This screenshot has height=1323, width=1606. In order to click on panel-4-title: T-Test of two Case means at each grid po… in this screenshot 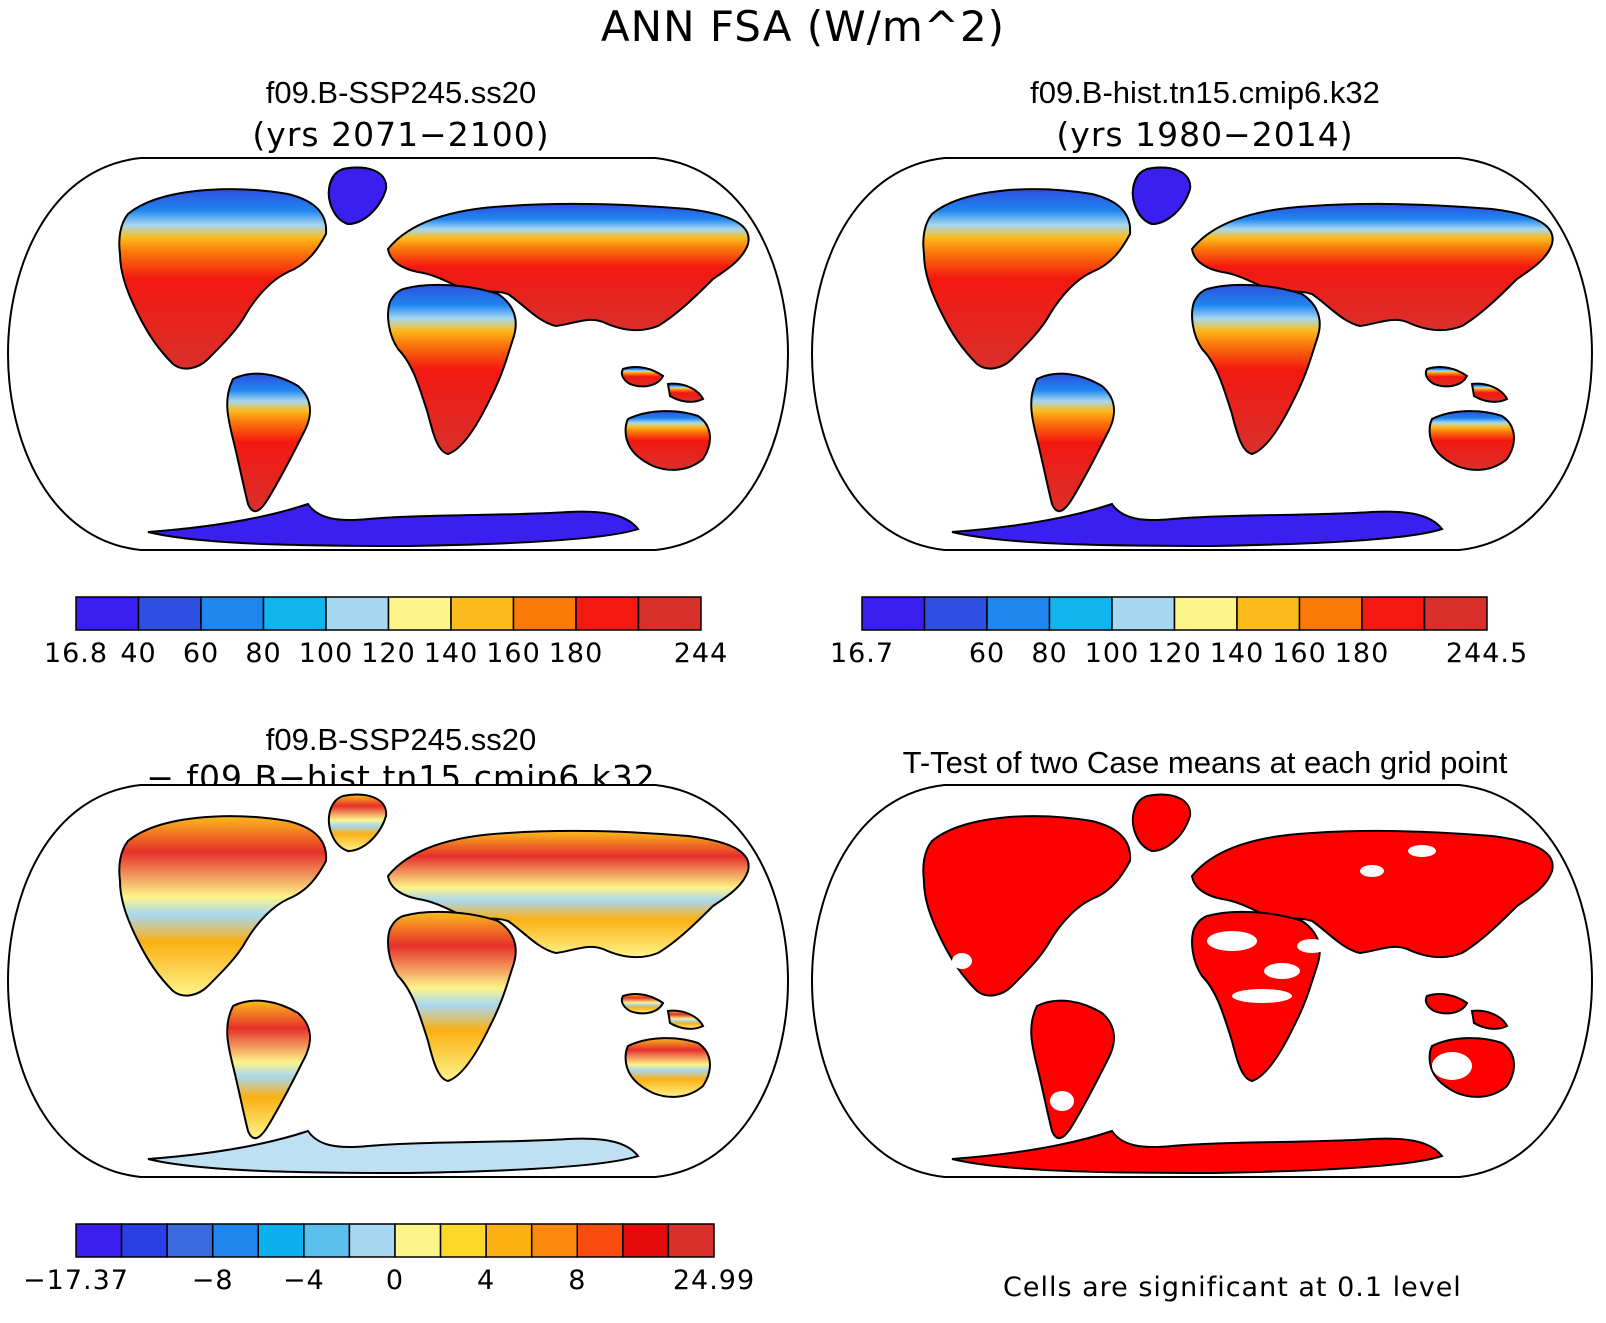, I will do `click(1205, 762)`.